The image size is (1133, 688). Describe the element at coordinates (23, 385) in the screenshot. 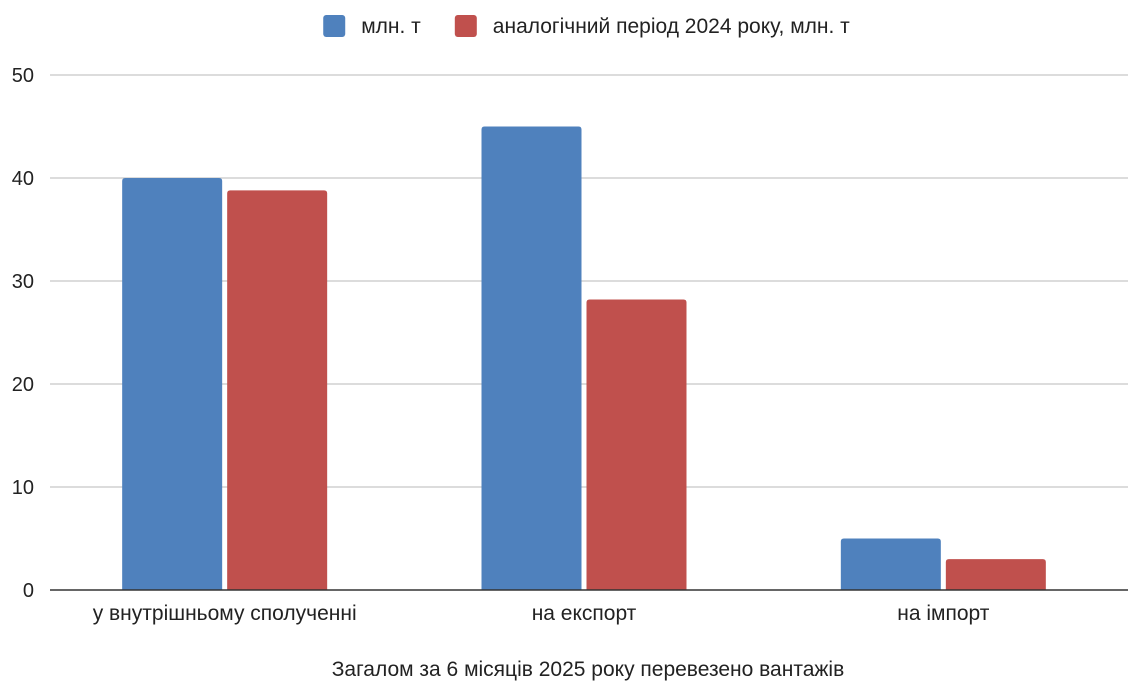

I see `y-tick-label: 20` at that location.